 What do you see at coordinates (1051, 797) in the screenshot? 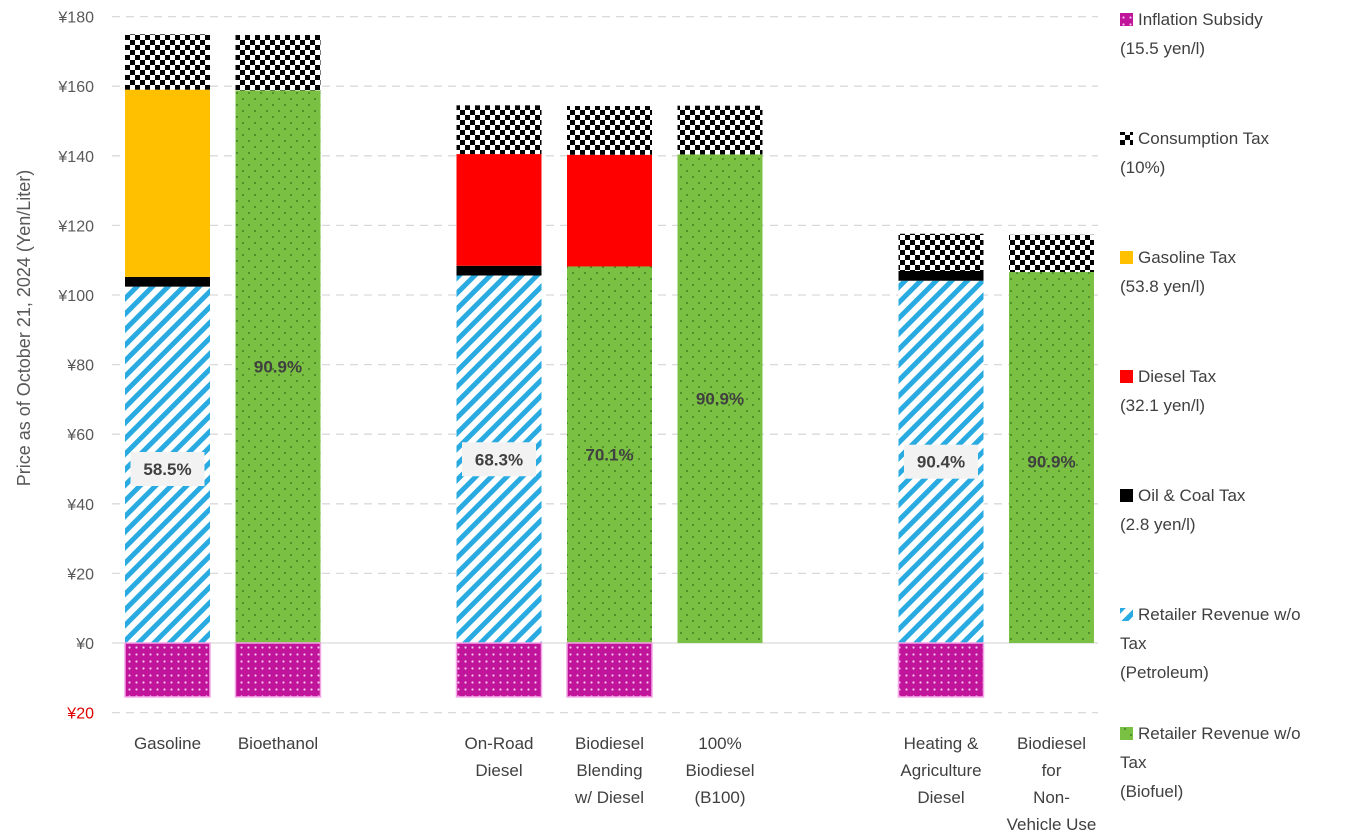
I see `category-label: Non-` at bounding box center [1051, 797].